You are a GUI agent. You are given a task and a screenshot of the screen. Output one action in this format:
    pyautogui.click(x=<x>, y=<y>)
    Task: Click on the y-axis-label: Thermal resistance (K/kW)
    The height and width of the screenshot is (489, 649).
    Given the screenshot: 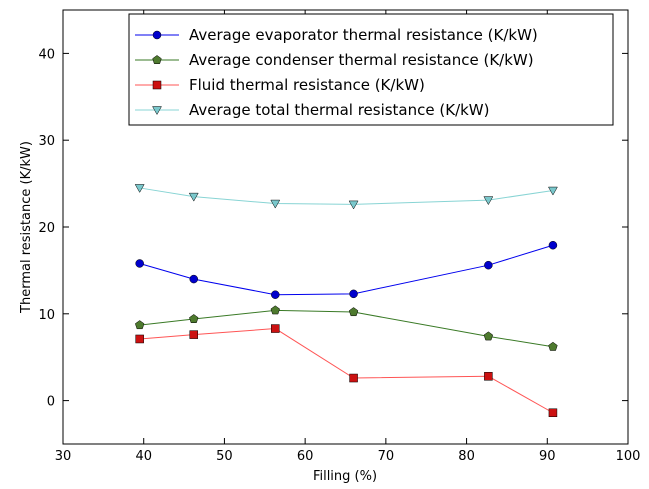 What is the action you would take?
    pyautogui.click(x=26, y=227)
    